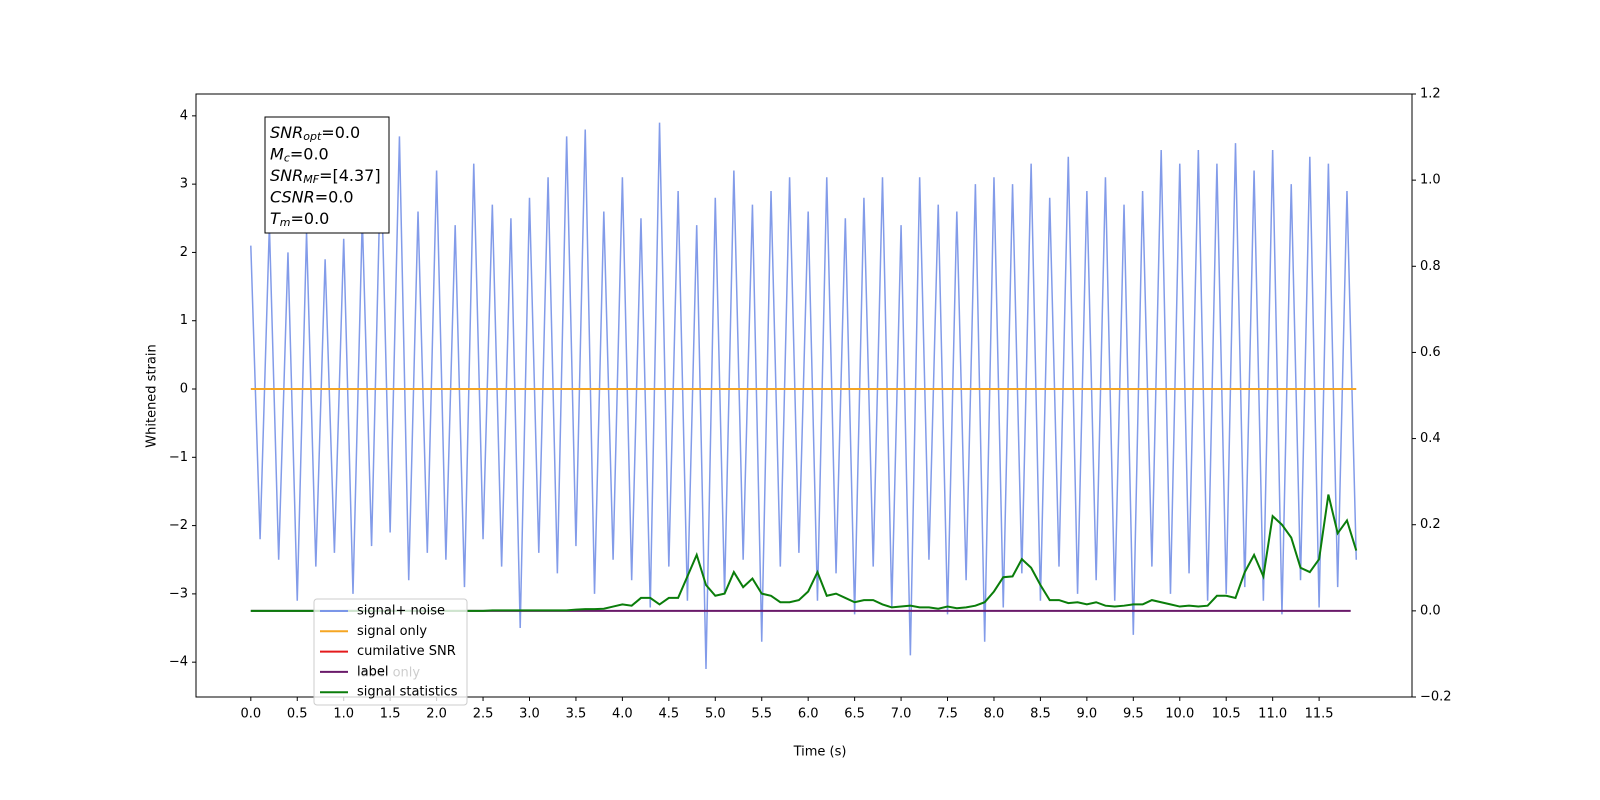 This screenshot has height=800, width=1600. Describe the element at coordinates (372, 671) in the screenshot. I see `legend-label: label` at that location.